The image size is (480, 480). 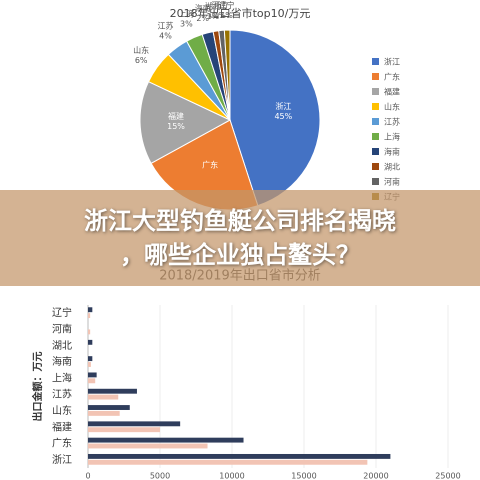 What do you see at coordinates (160, 476) in the screenshot?
I see `x-tick-label: 5000` at bounding box center [160, 476].